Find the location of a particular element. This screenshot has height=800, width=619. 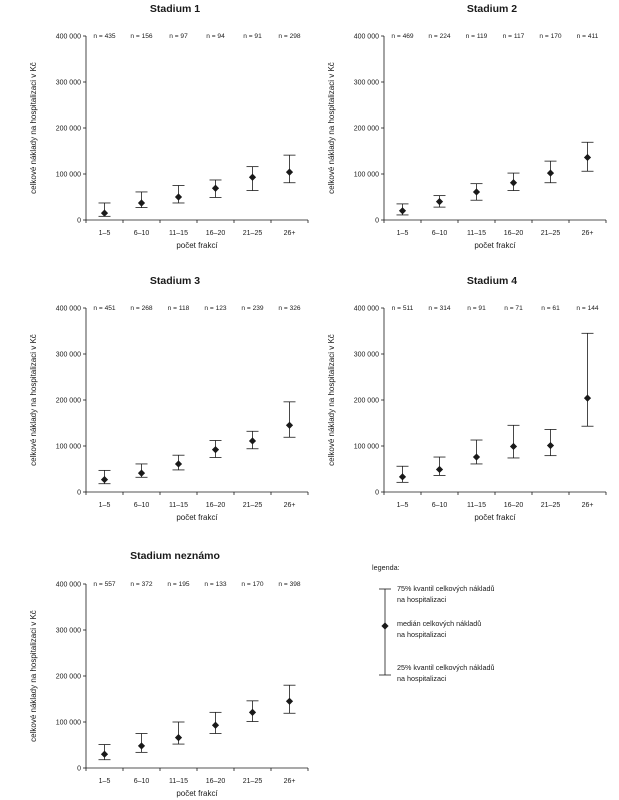

legend-title: legenda: is located at coordinates (386, 567).